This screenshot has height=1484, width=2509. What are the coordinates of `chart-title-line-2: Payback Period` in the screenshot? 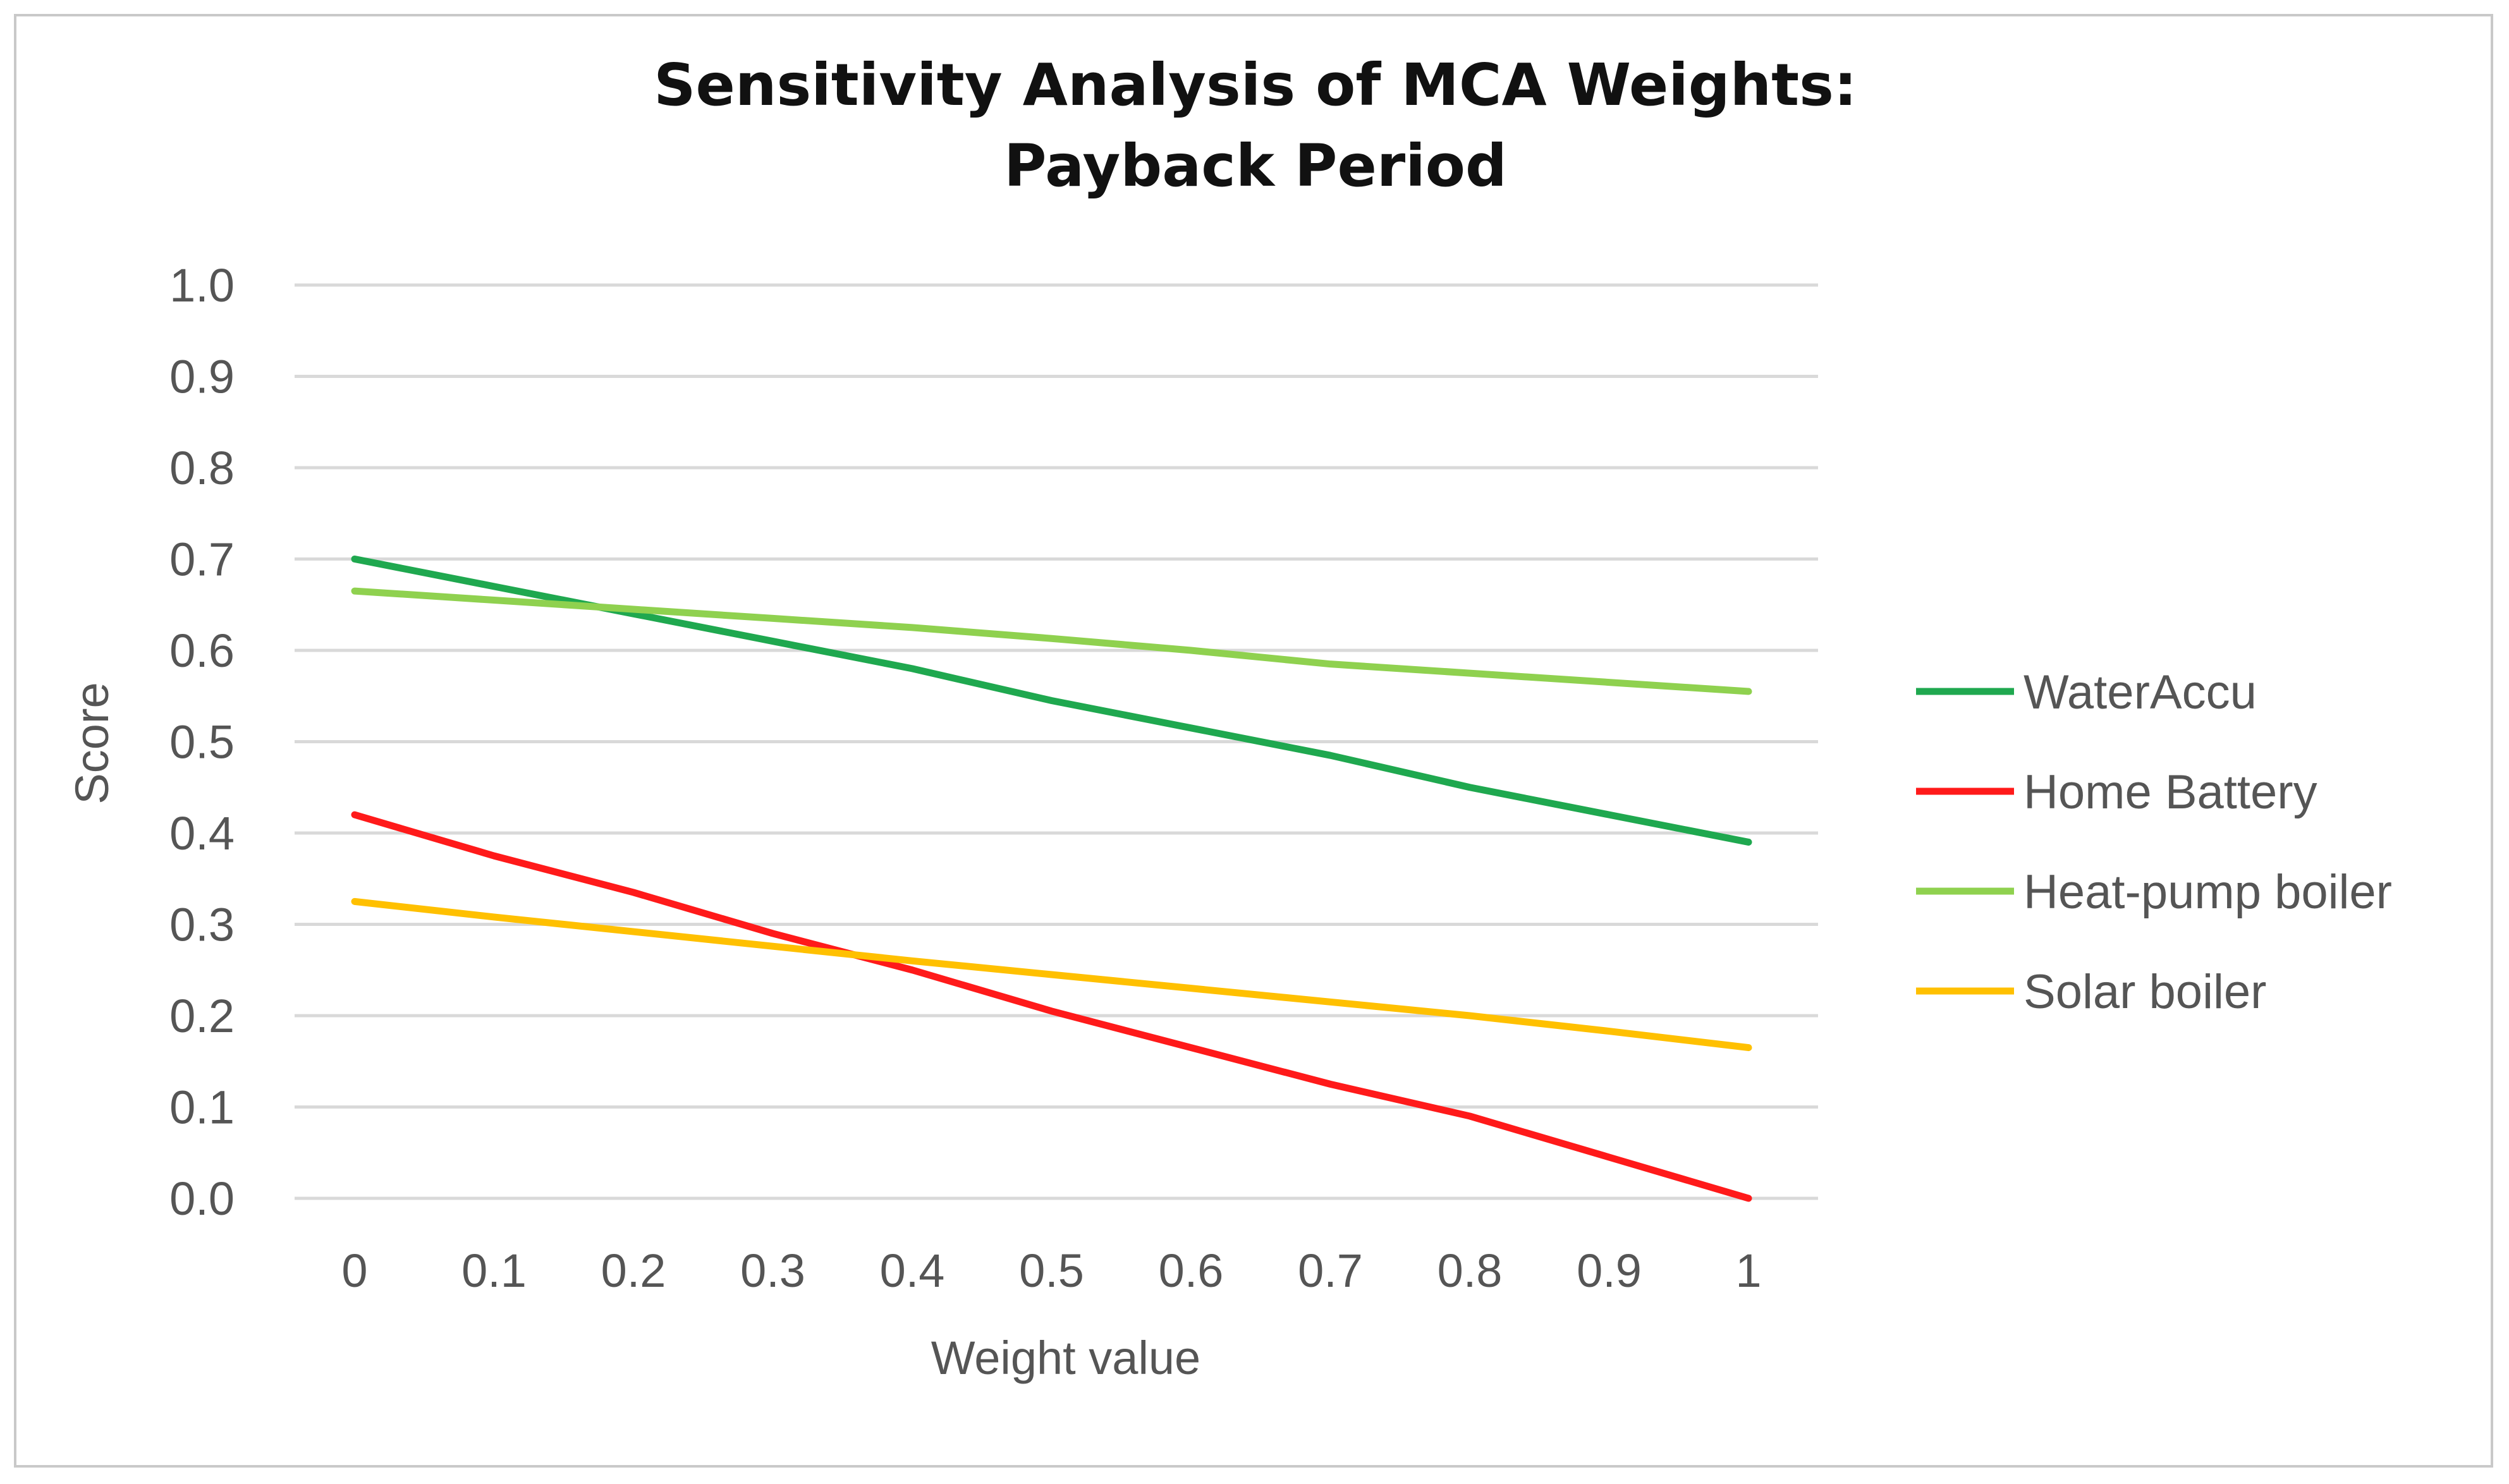 It's located at (1256, 166).